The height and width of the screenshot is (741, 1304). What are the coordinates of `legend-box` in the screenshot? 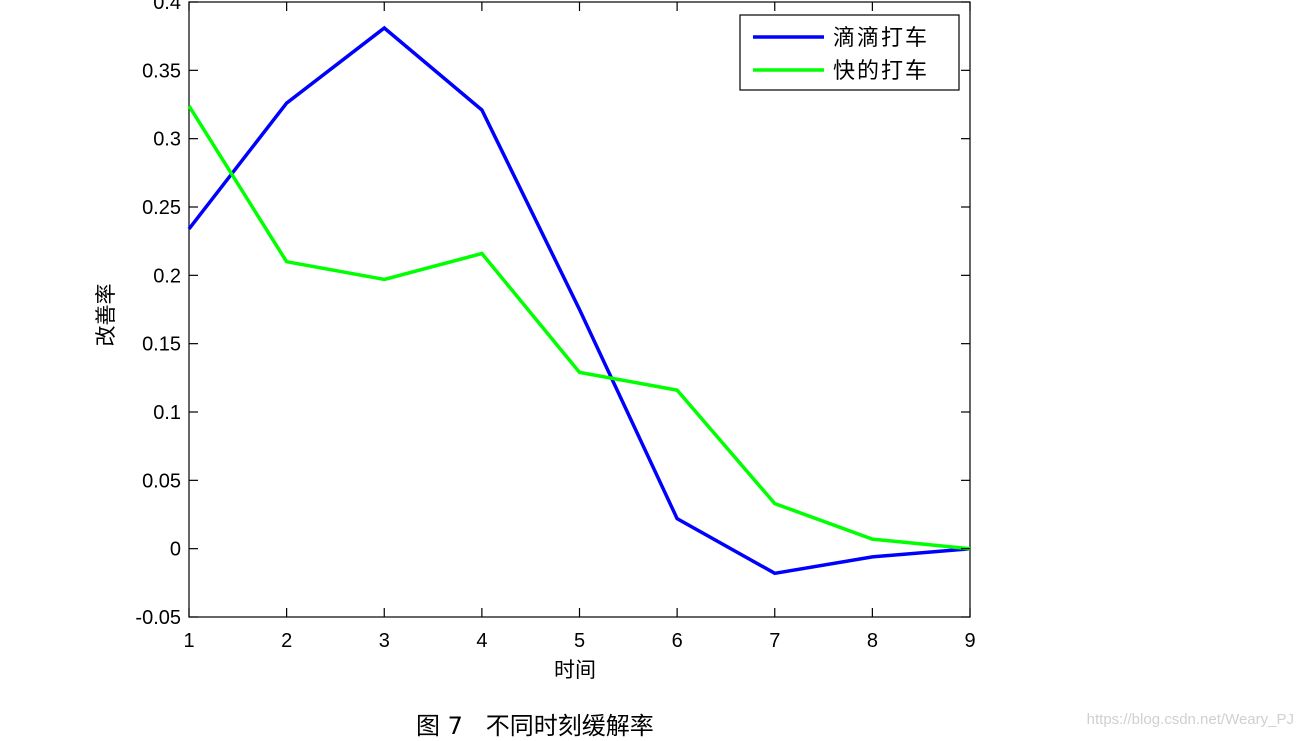 It's located at (849, 52).